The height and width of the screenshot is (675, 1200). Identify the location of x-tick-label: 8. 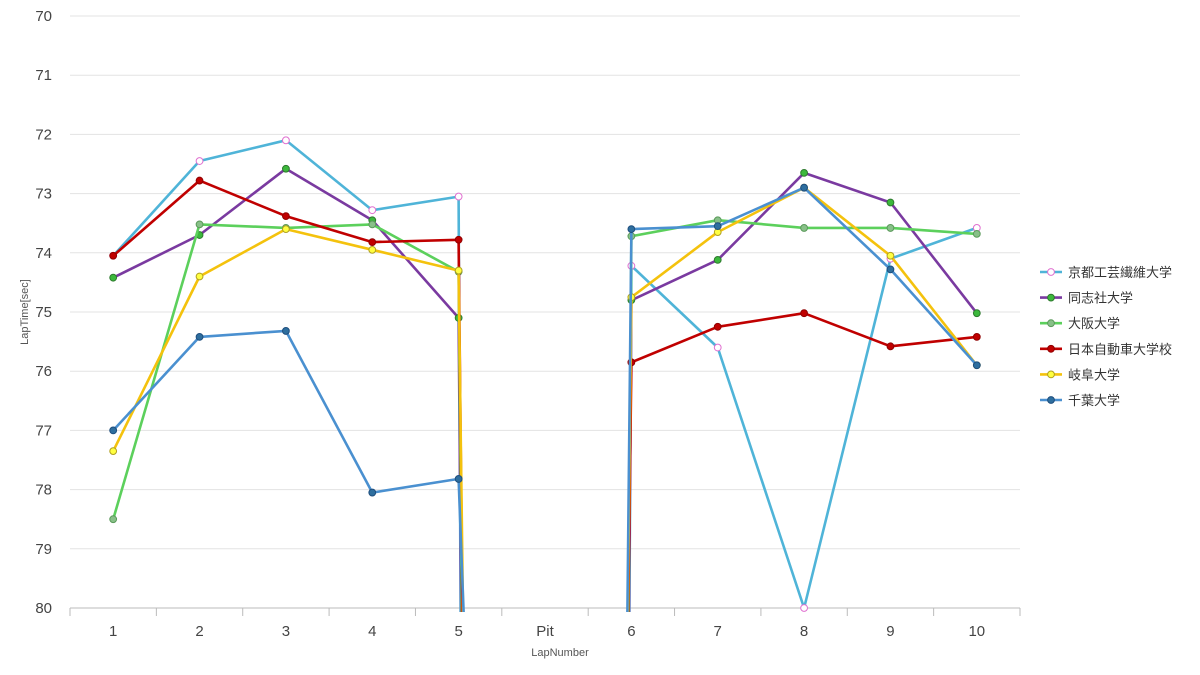
(804, 631).